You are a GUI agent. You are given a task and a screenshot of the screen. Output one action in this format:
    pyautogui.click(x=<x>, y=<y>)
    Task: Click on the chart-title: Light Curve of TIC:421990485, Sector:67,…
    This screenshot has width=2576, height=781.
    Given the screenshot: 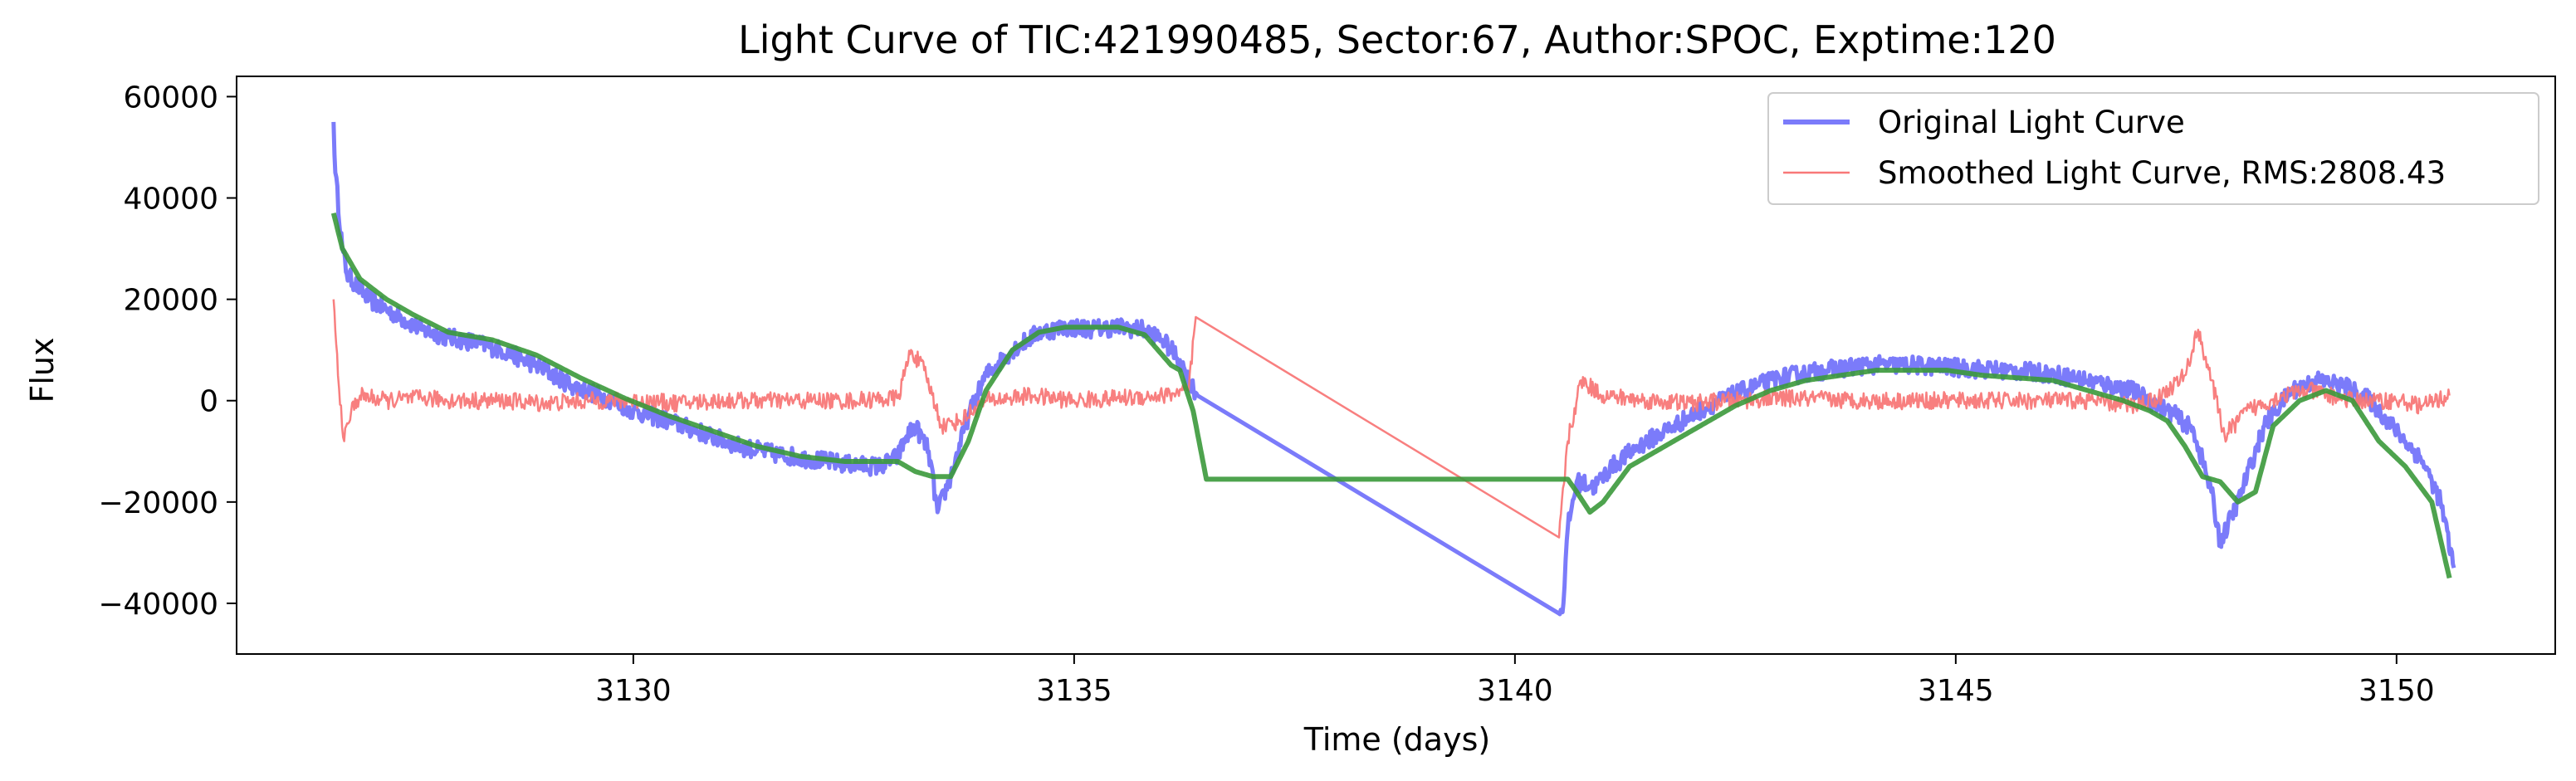 What is the action you would take?
    pyautogui.click(x=1397, y=39)
    